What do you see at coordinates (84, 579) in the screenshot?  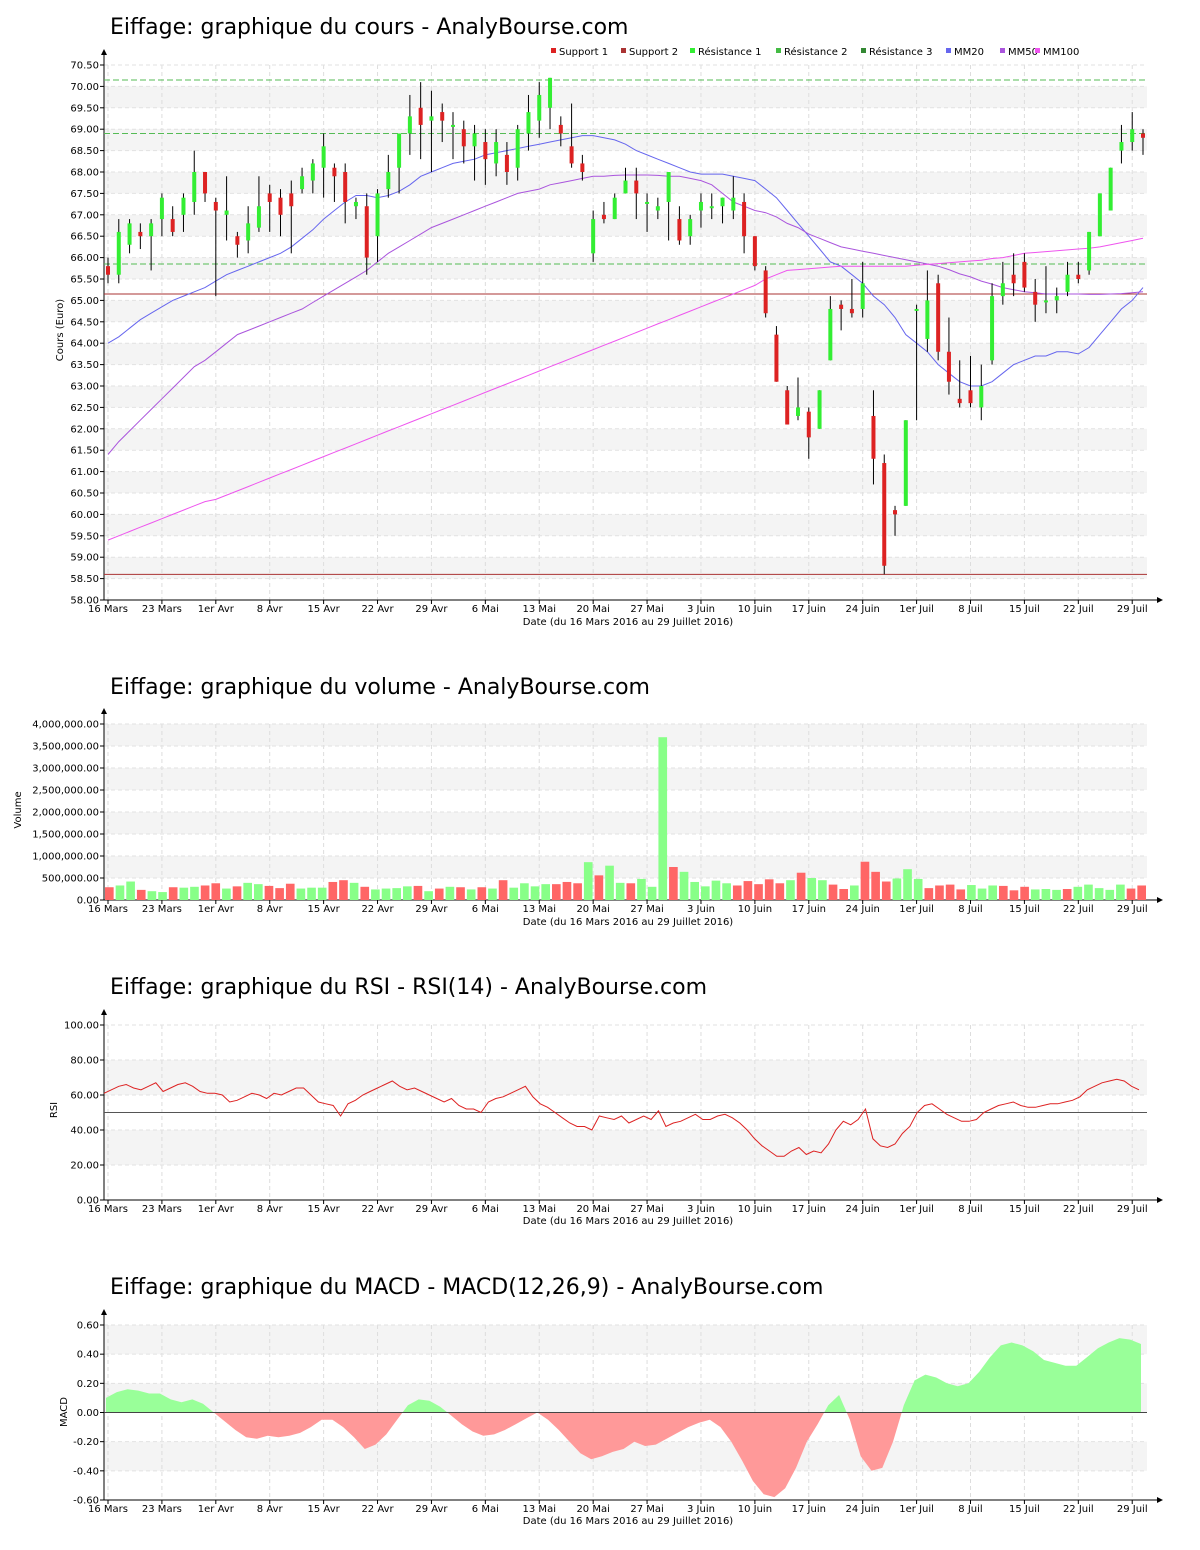 I see `price-ytick-label: 58.50` at bounding box center [84, 579].